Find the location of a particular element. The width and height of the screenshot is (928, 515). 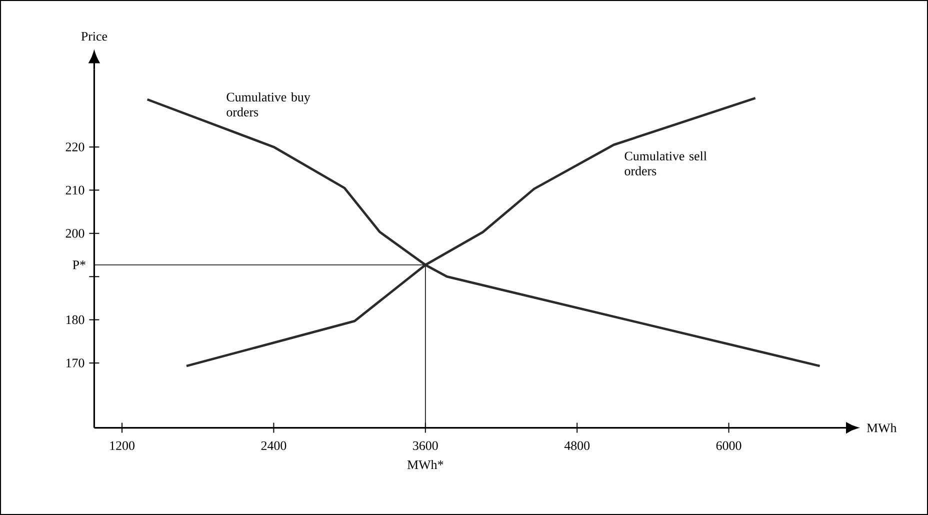

y-tick-label: 200 is located at coordinates (75, 233).